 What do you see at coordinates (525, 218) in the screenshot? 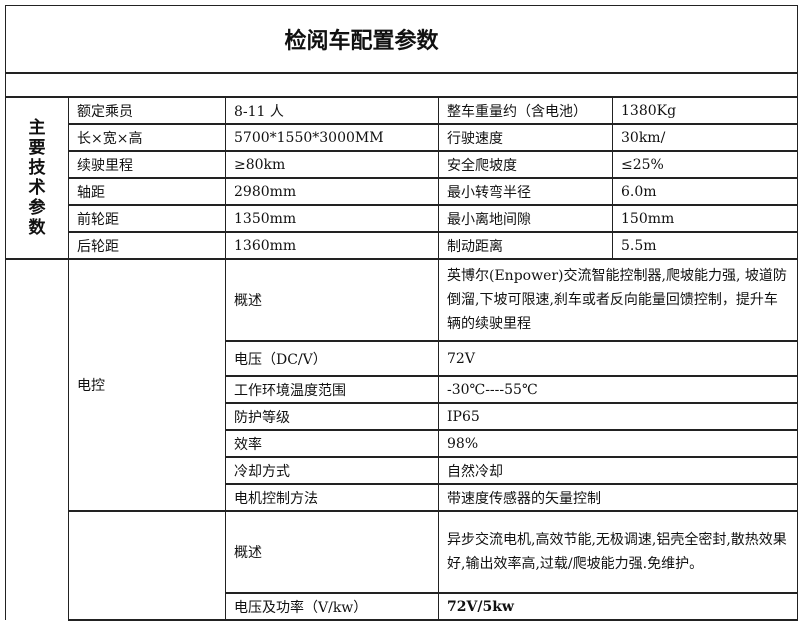
I see `param-name: 最小离地间隙` at bounding box center [525, 218].